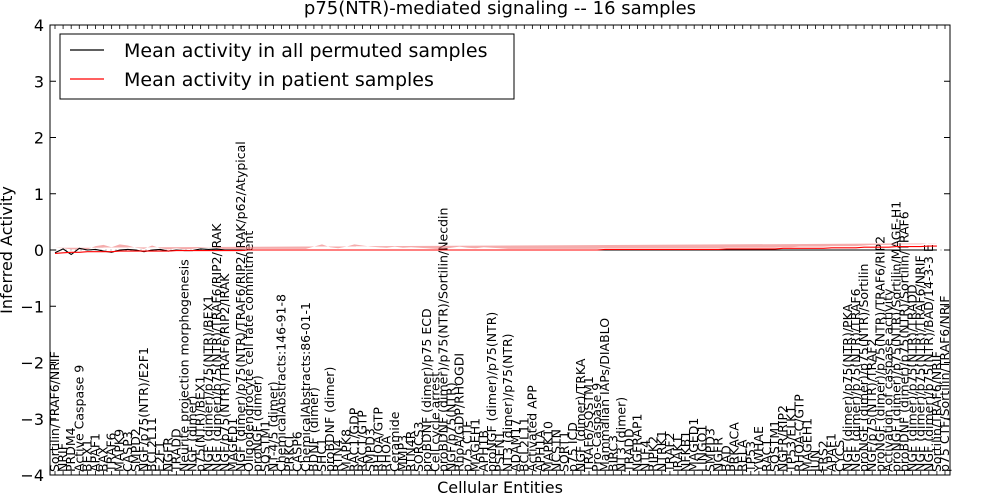 The image size is (1000, 500). I want to click on y-tick-label: 0, so click(39, 250).